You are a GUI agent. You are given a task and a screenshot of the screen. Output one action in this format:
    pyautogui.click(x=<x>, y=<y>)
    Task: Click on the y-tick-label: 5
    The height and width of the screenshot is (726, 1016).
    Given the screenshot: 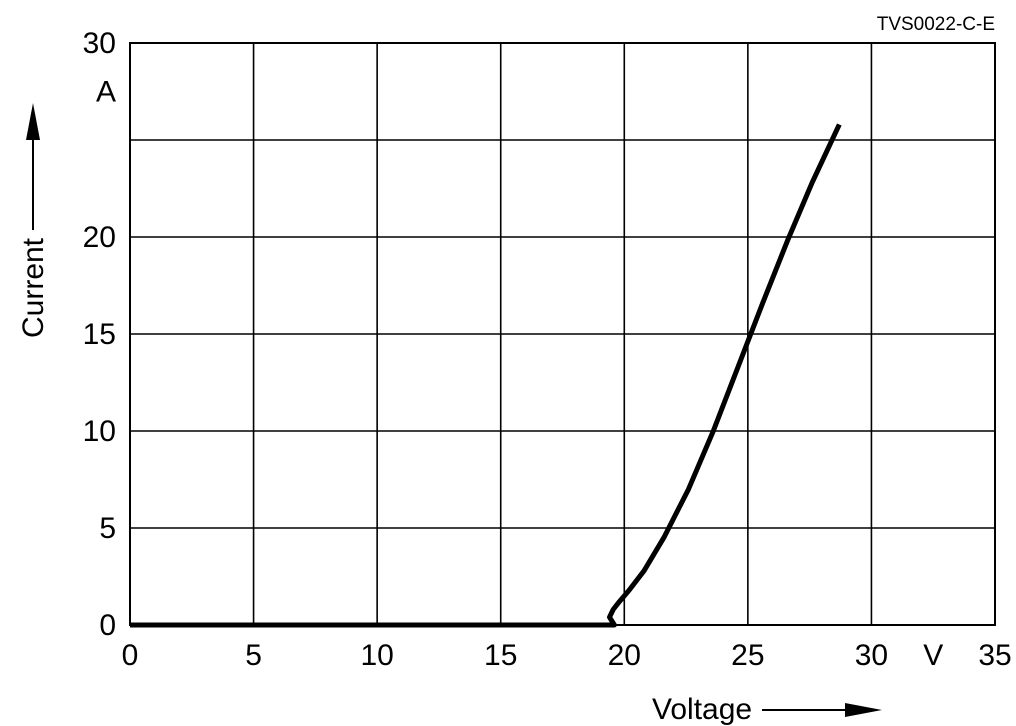 What is the action you would take?
    pyautogui.click(x=107, y=528)
    